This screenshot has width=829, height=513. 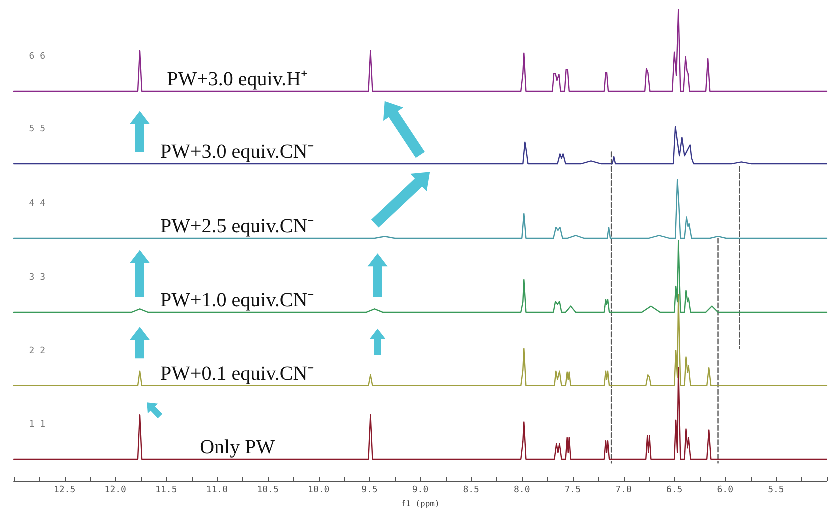 What do you see at coordinates (167, 491) in the screenshot?
I see `x-tick-label: 11.5` at bounding box center [167, 491].